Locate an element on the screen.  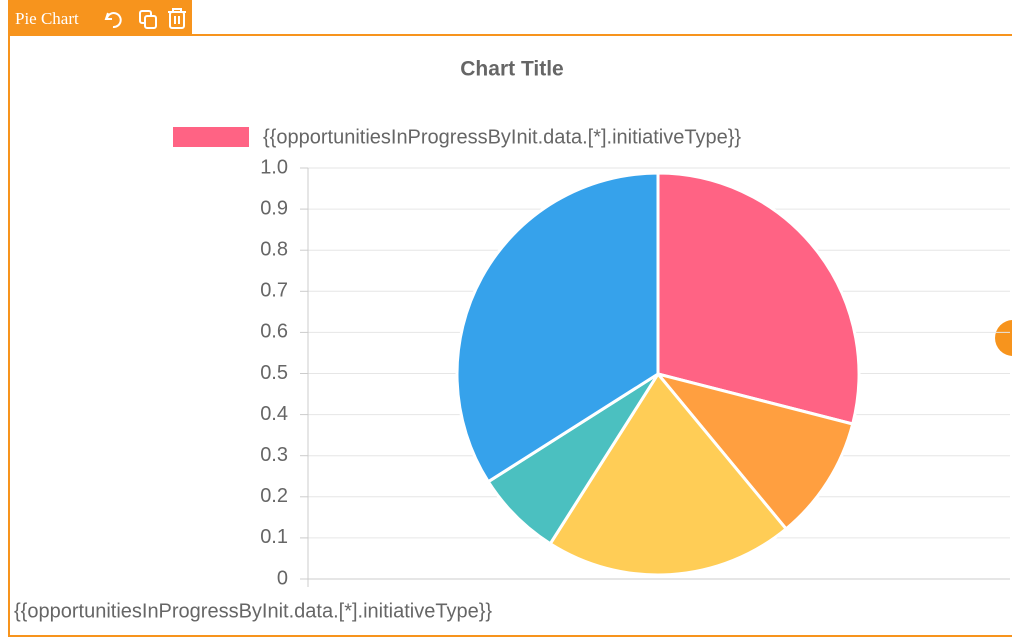
y-tick-label: 0.9 is located at coordinates (274, 208).